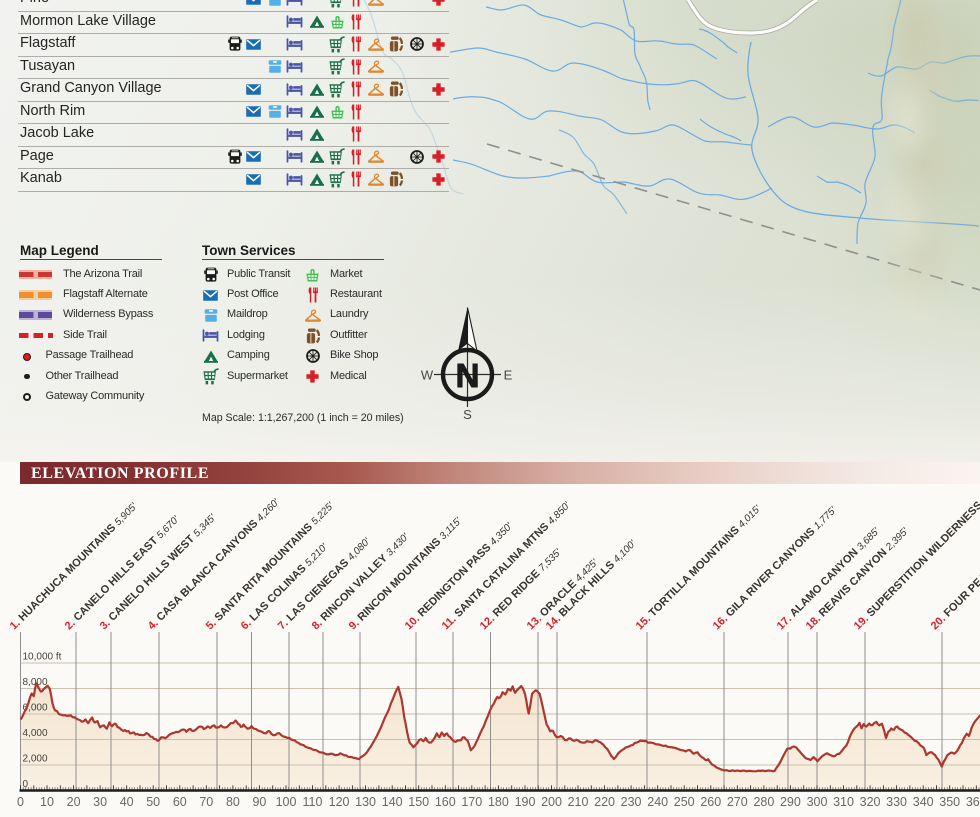 The image size is (980, 817). I want to click on svg-text: 310, so click(843, 802).